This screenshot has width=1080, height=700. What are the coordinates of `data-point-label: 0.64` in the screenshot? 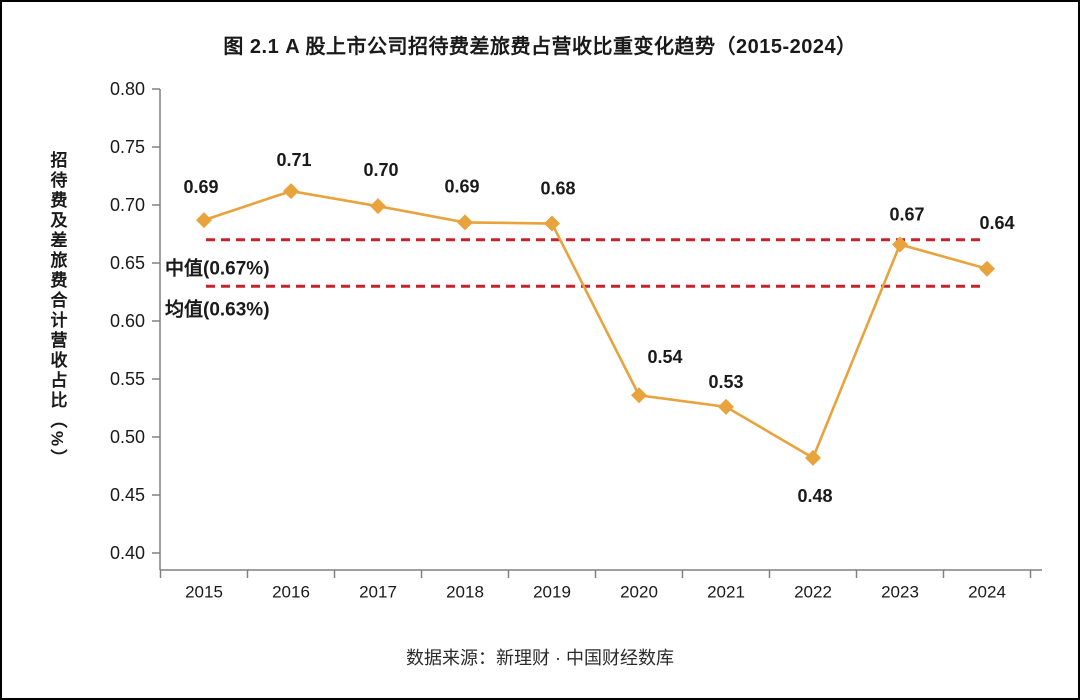 It's located at (996, 223).